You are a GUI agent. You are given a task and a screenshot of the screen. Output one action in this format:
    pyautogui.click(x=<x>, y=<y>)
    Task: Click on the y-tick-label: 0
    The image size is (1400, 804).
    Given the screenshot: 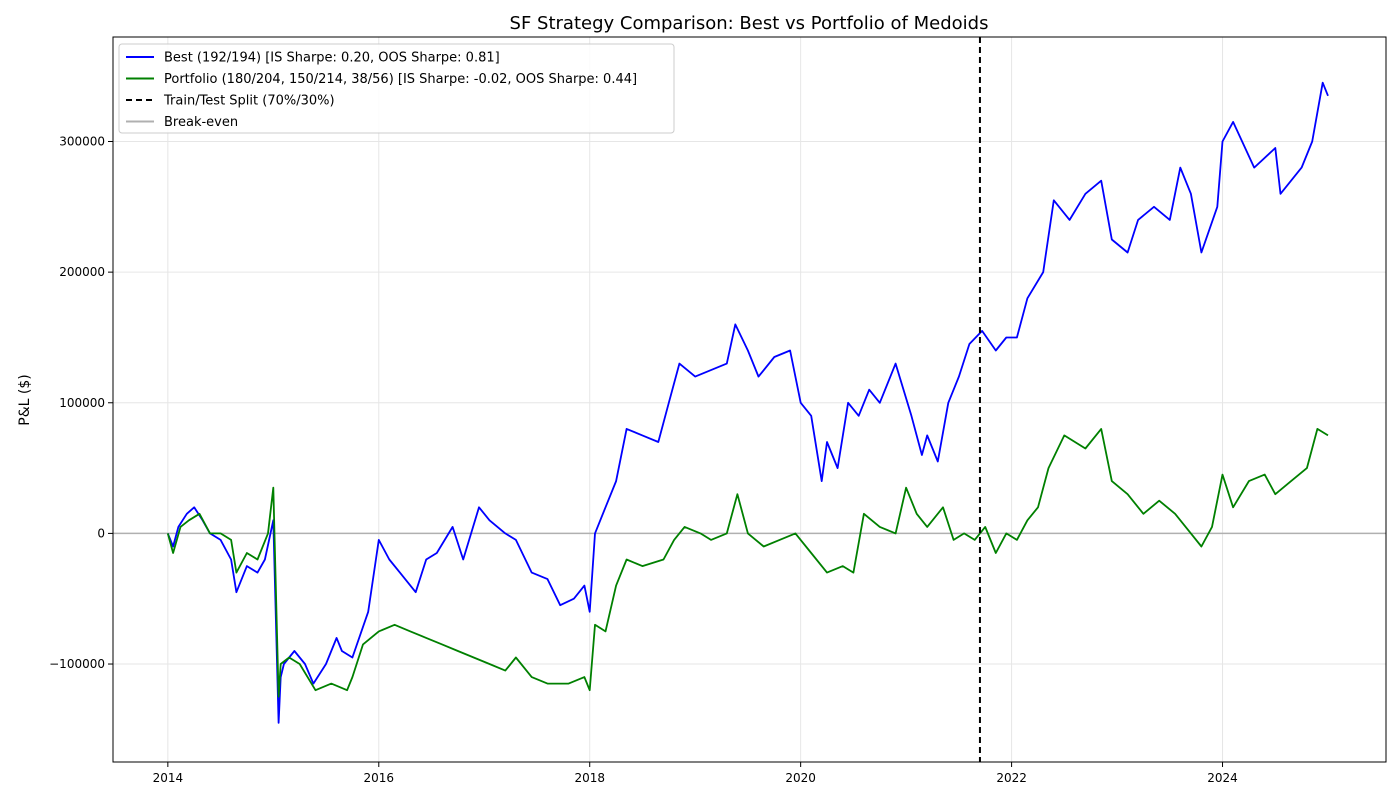 What is the action you would take?
    pyautogui.click(x=101, y=533)
    